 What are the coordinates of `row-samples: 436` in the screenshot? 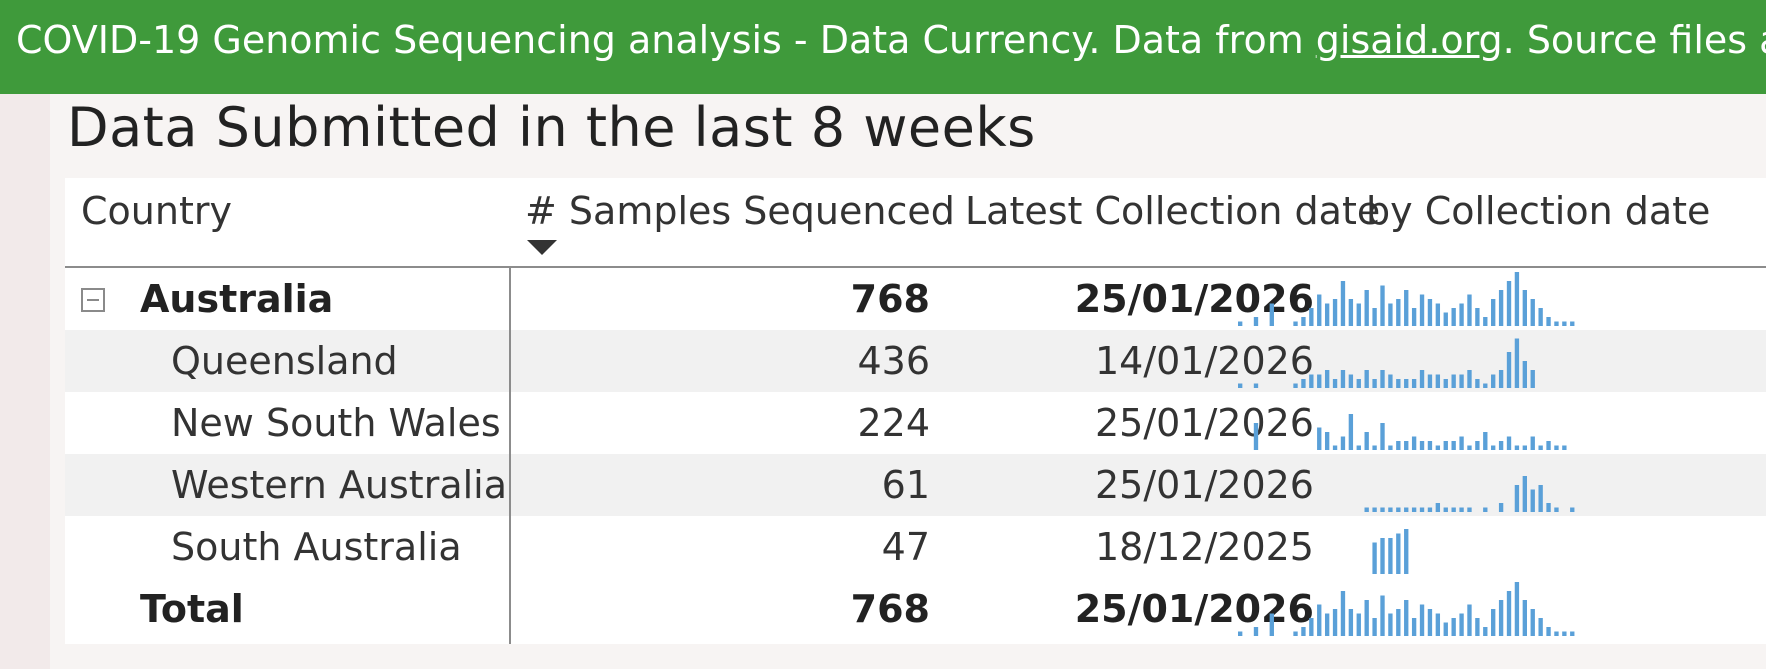 It's located at (893, 361).